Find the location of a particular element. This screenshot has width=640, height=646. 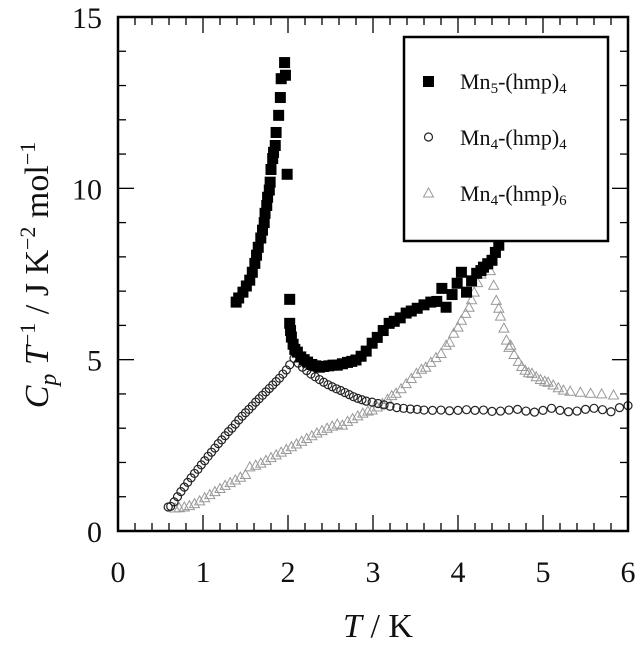

y-tick-label: 10 is located at coordinates (87, 189).